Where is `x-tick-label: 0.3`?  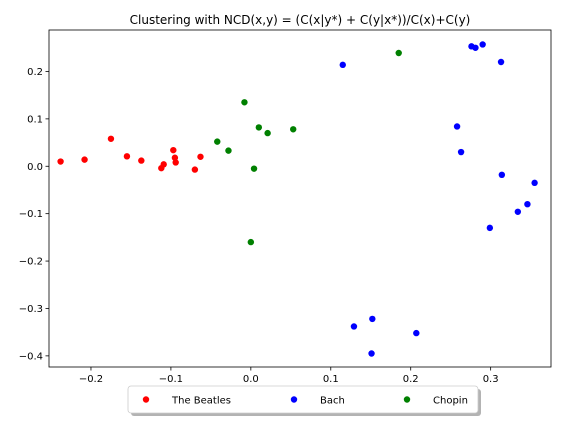
x-tick-label: 0.3 is located at coordinates (491, 379).